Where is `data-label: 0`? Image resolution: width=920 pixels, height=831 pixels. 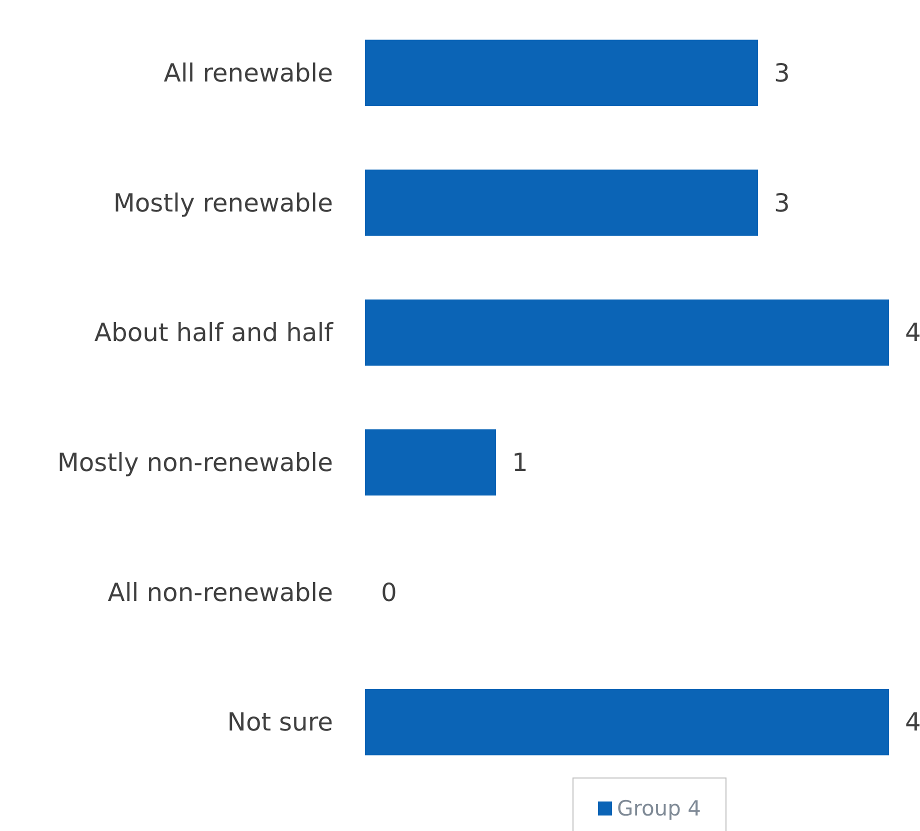 data-label: 0 is located at coordinates (389, 592).